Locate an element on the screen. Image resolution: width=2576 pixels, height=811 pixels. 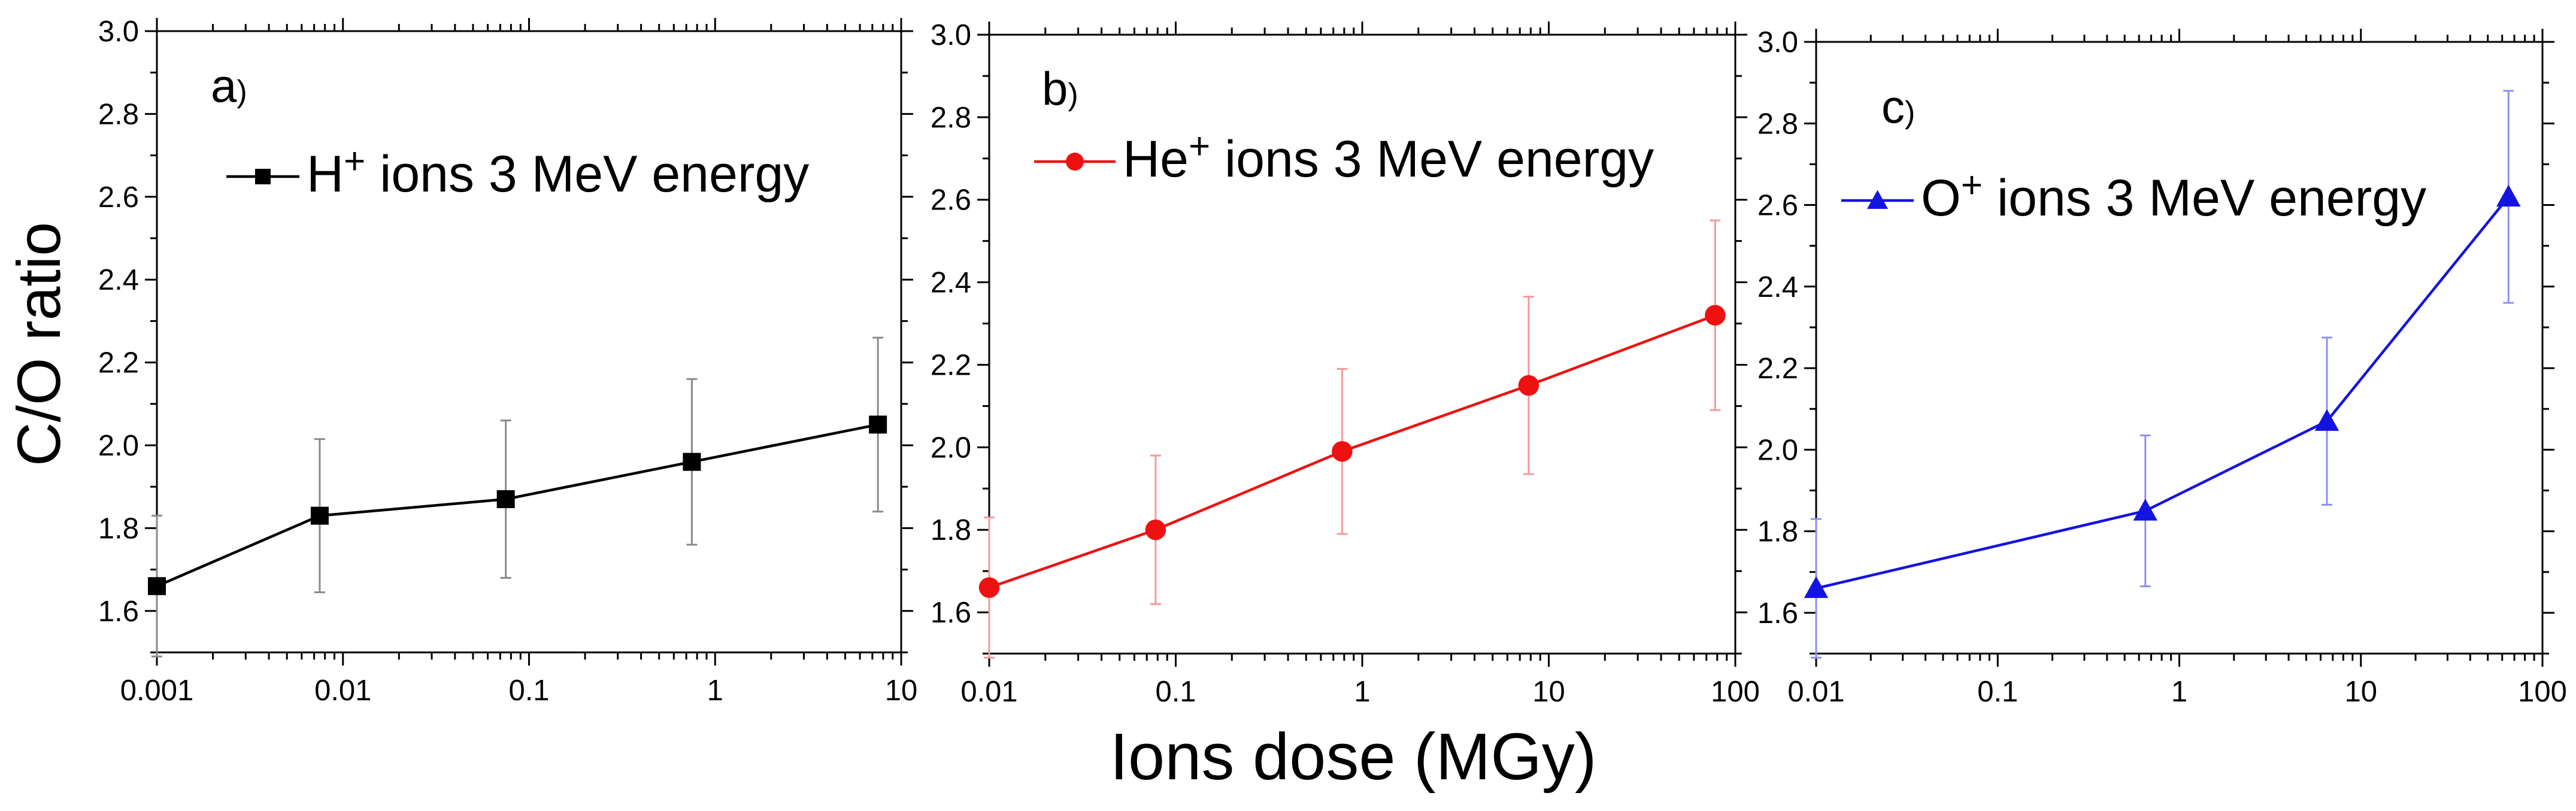
panel-label: c) is located at coordinates (1898, 107).